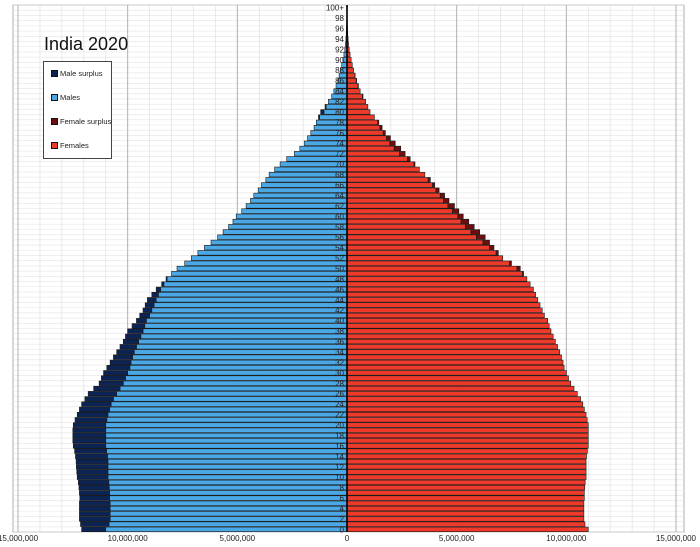 This screenshot has width=700, height=547. Describe the element at coordinates (339, 352) in the screenshot. I see `age-tick-label: 34` at that location.